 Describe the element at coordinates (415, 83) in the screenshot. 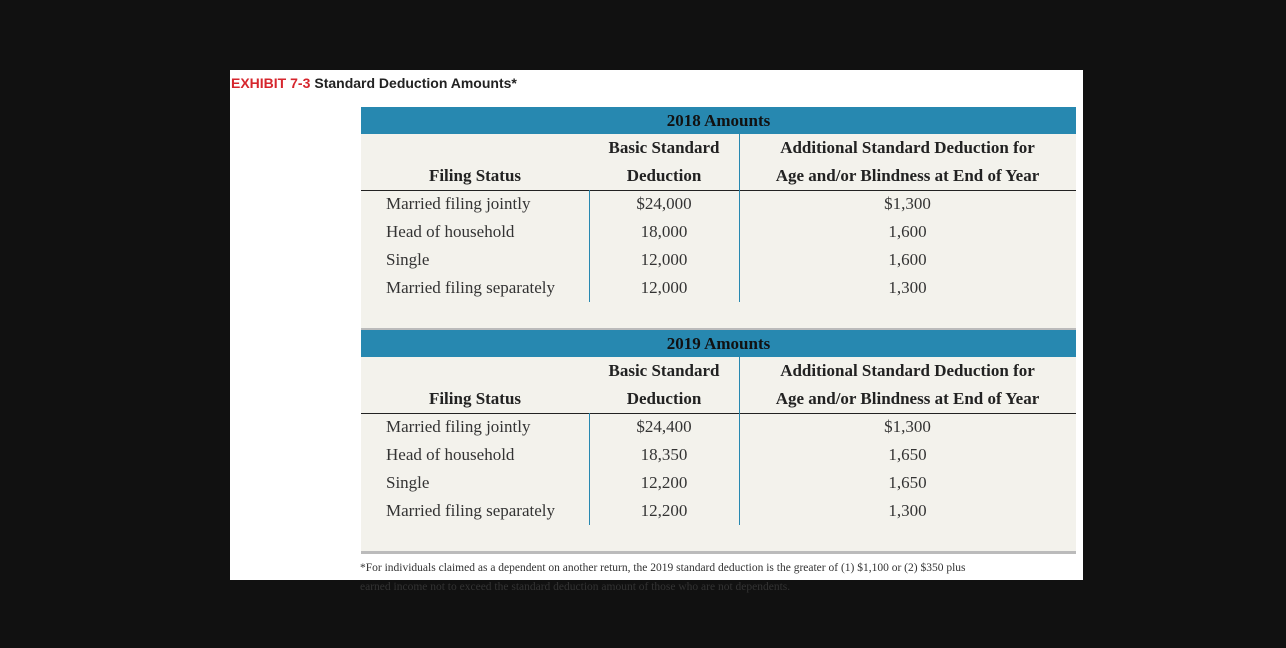

I see `exhibit-title: Standard Deduction Amounts*` at that location.